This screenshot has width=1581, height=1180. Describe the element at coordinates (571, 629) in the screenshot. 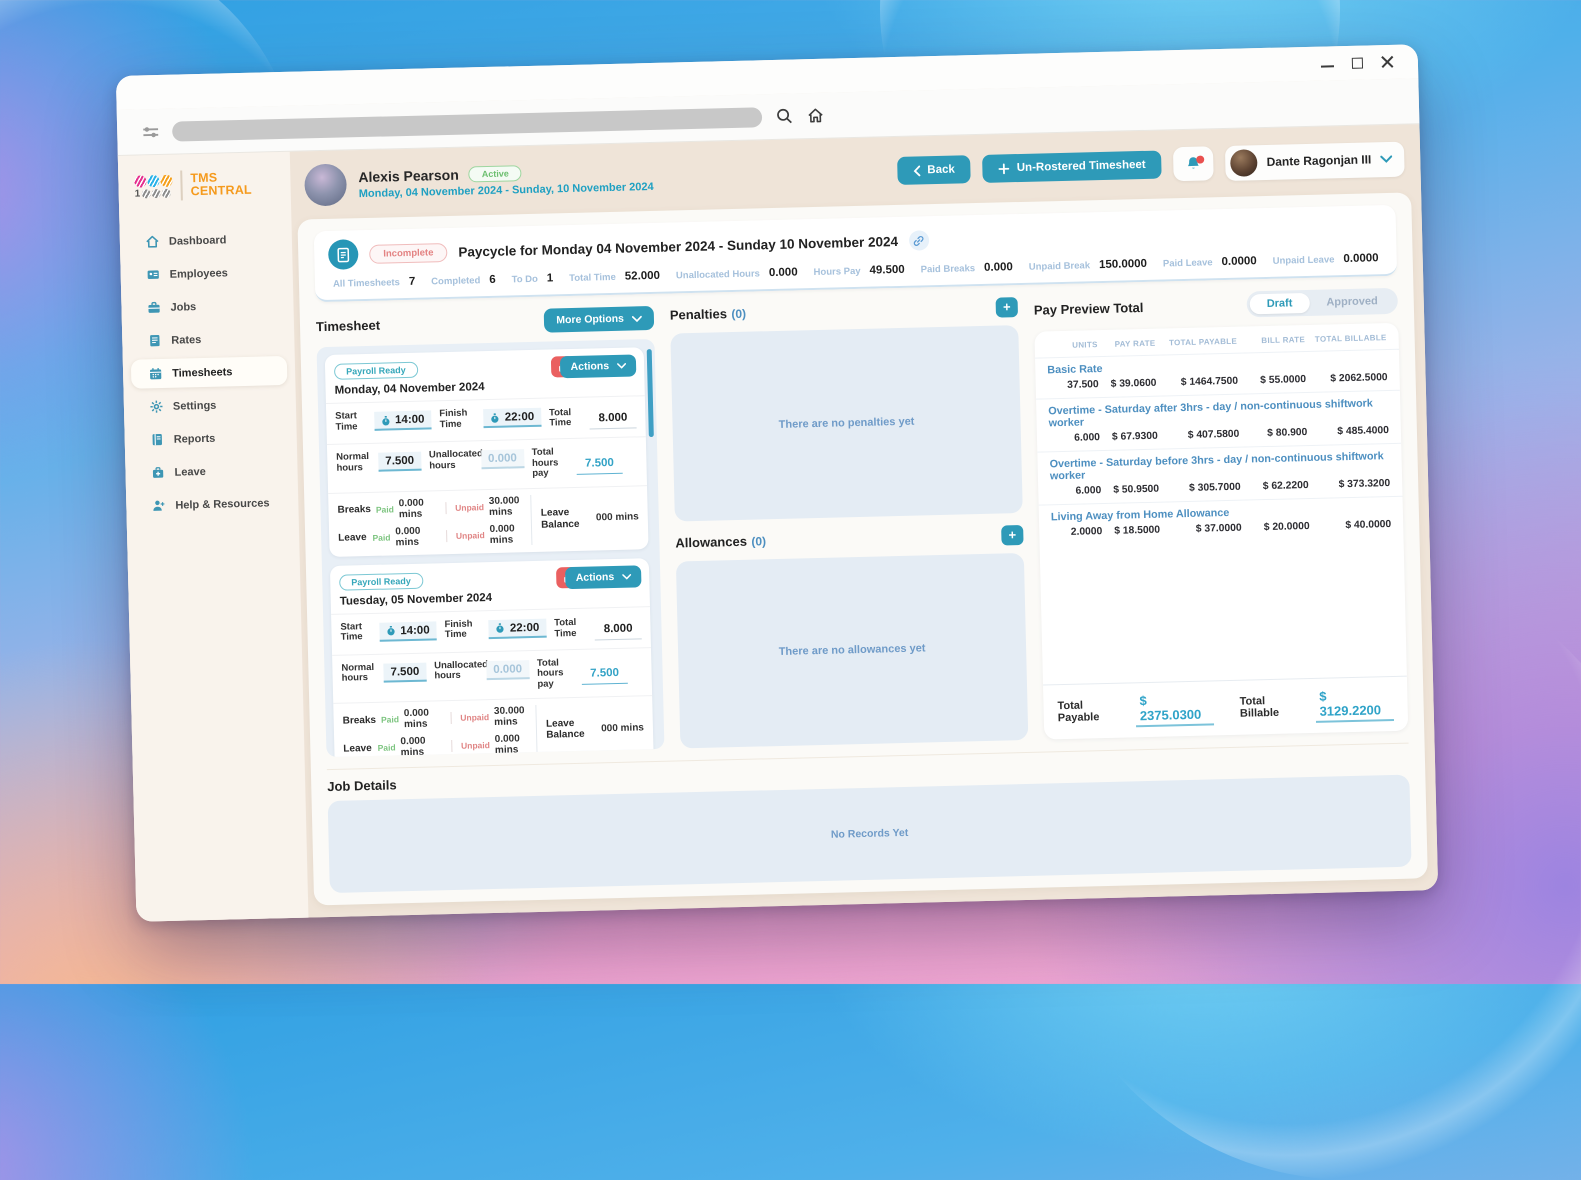

I see `total-time-label: Total Time` at that location.